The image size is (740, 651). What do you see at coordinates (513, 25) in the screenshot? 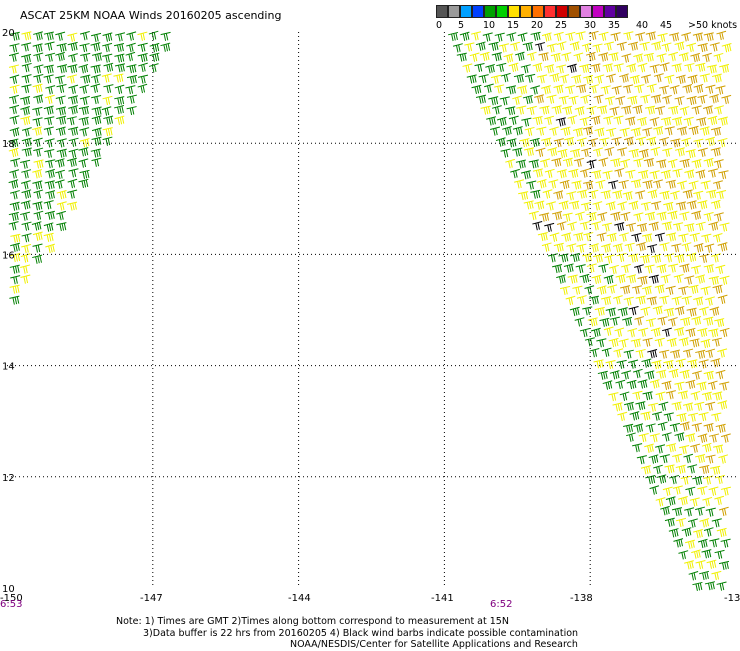
I see `legend-tick-label: 15` at bounding box center [513, 25].